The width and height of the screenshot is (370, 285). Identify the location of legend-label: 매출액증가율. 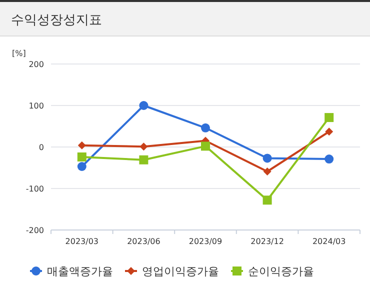
(80, 271).